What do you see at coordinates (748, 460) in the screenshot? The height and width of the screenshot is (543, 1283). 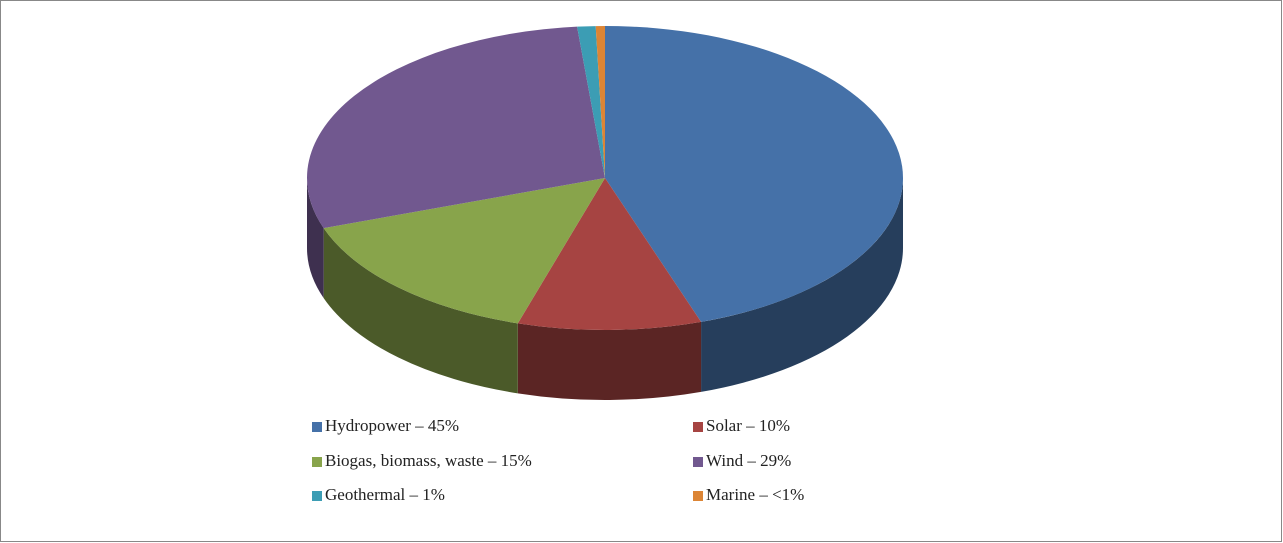 I see `legend-label: Wind – 29%` at bounding box center [748, 460].